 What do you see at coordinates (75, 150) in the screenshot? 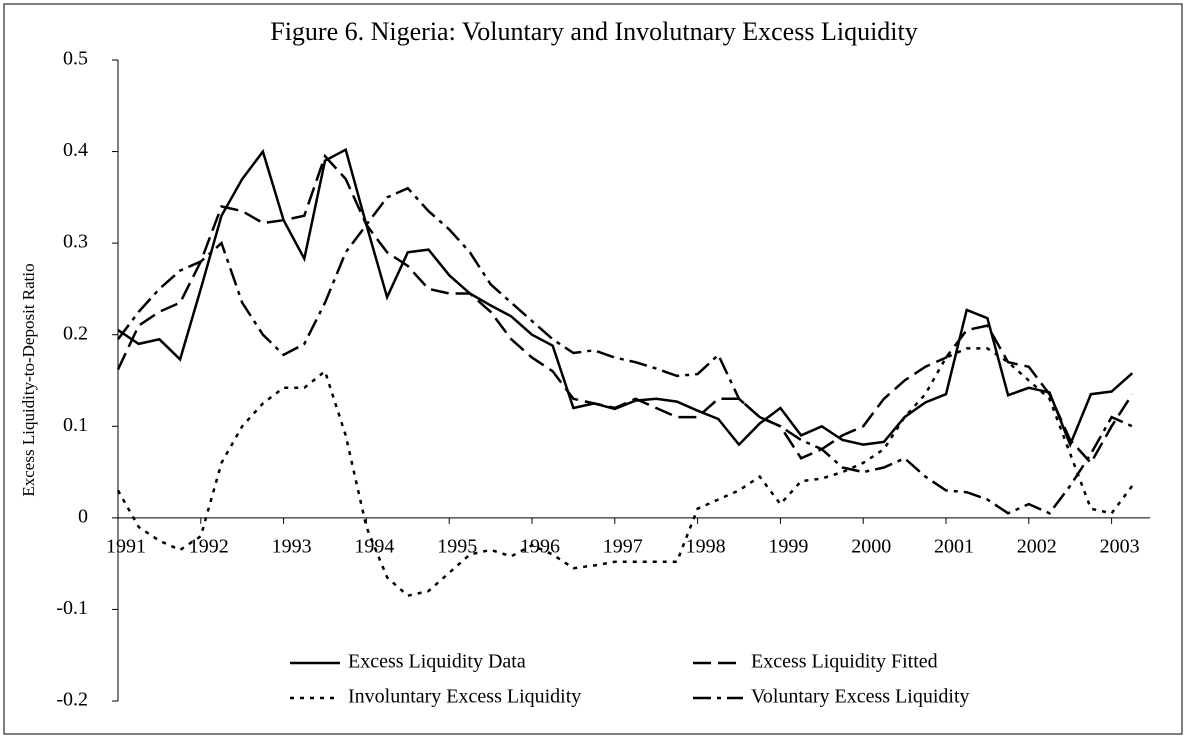
I see `y-tick-label: 0.4` at bounding box center [75, 150].